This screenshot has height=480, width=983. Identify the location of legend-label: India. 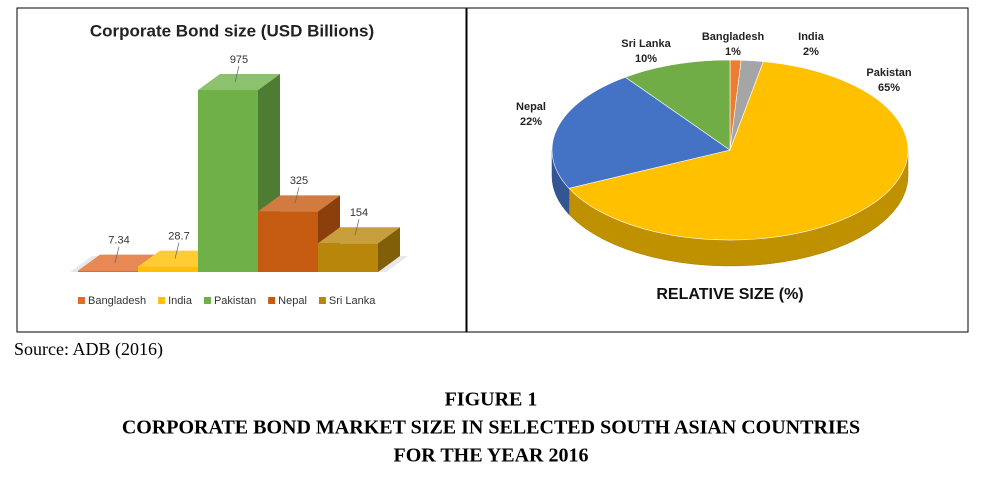
(180, 301).